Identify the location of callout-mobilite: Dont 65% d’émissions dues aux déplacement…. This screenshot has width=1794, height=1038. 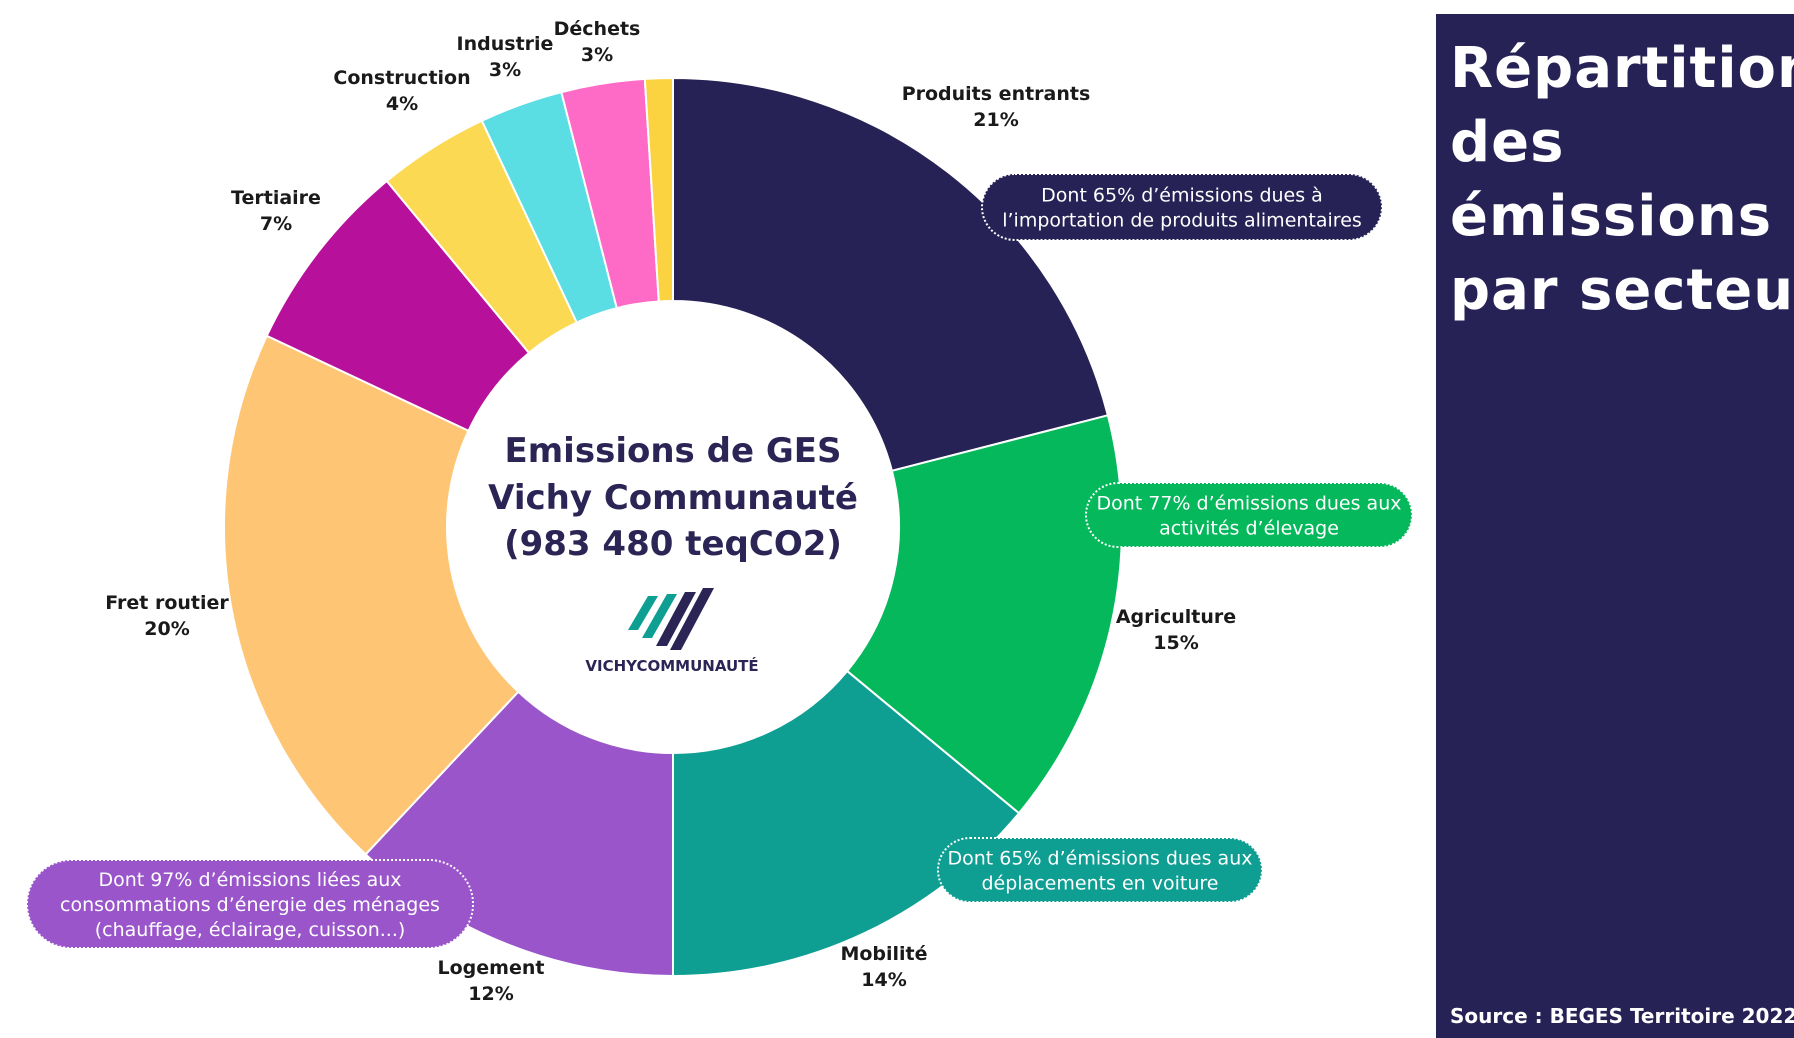
(1100, 870).